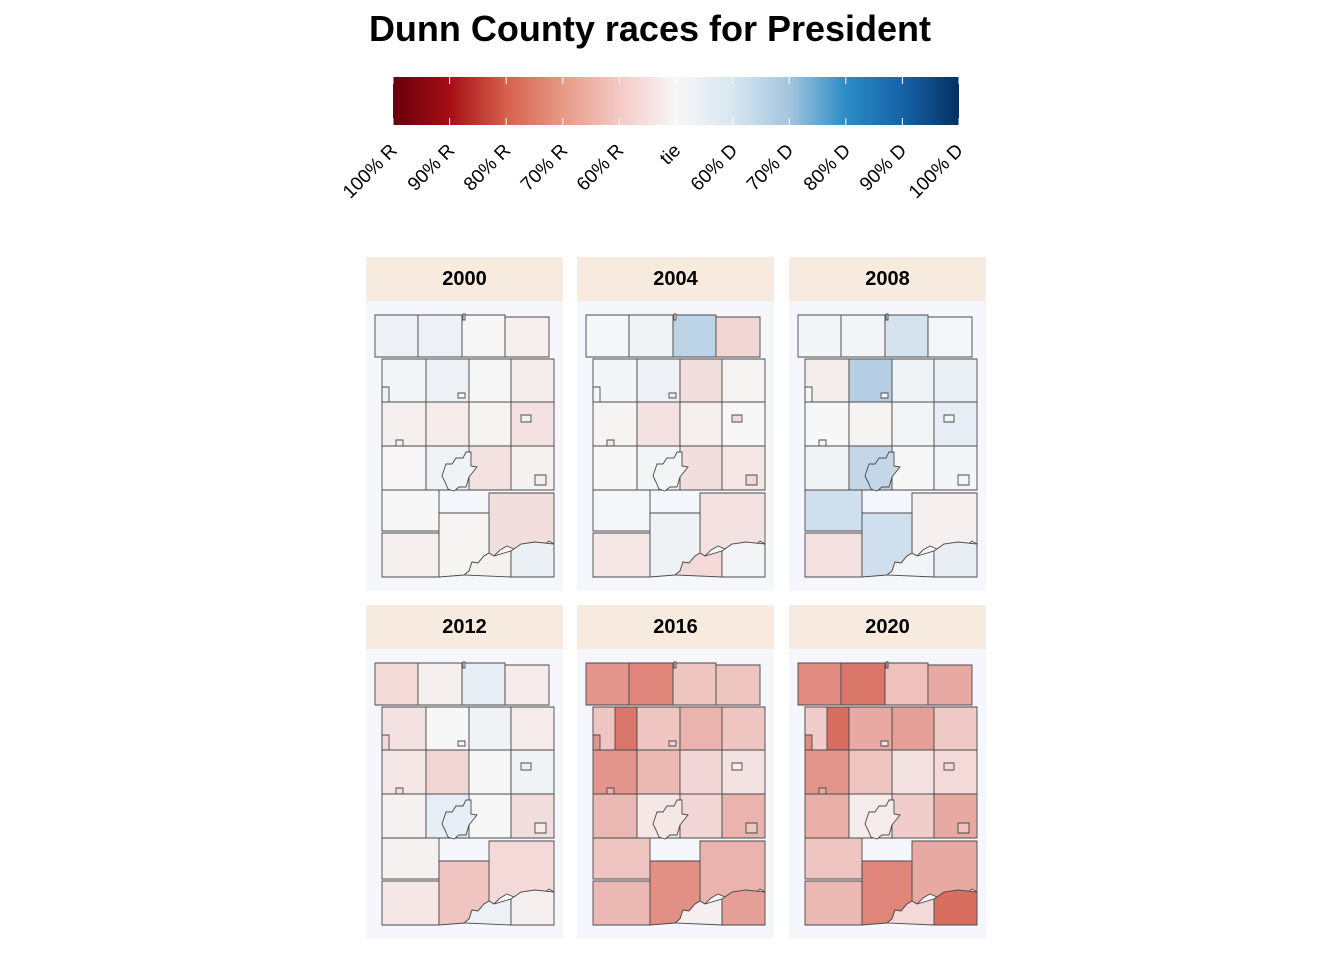 This screenshot has width=1344, height=960. Describe the element at coordinates (676, 101) in the screenshot. I see `color-legend-bar` at that location.